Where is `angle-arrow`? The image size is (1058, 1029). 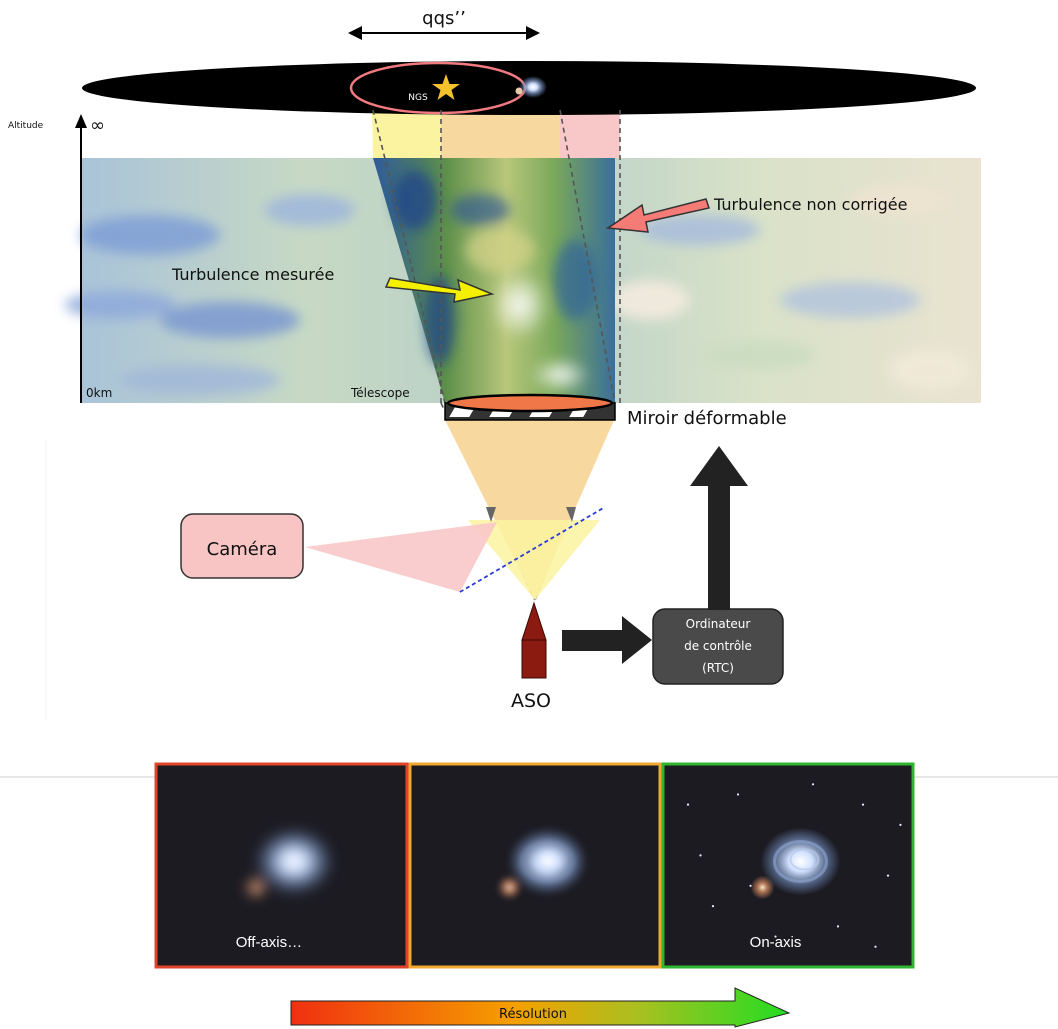
angle-arrow is located at coordinates (444, 33).